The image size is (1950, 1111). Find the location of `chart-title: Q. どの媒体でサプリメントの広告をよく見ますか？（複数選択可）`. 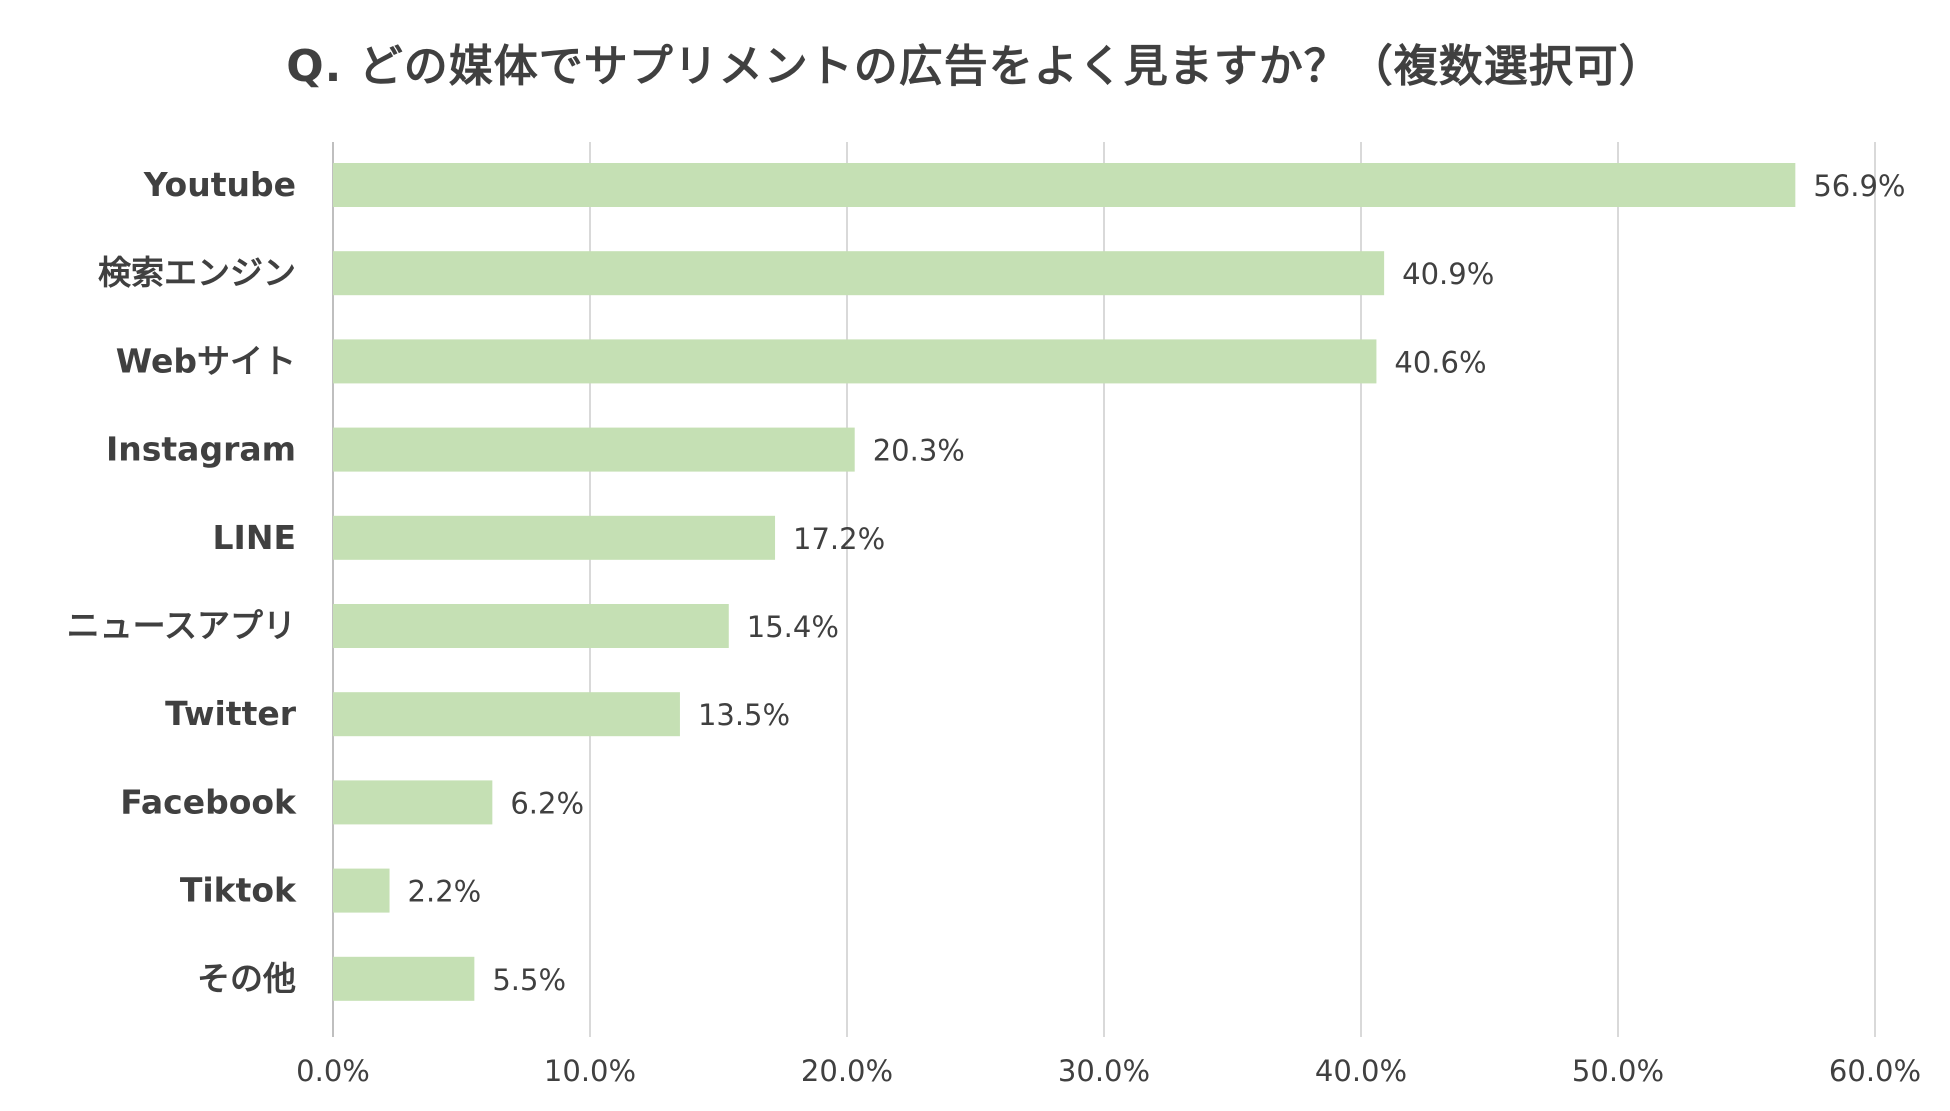

chart-title: Q. どの媒体でサプリメントの広告をよく見ますか？（複数選択可） is located at coordinates (975, 66).